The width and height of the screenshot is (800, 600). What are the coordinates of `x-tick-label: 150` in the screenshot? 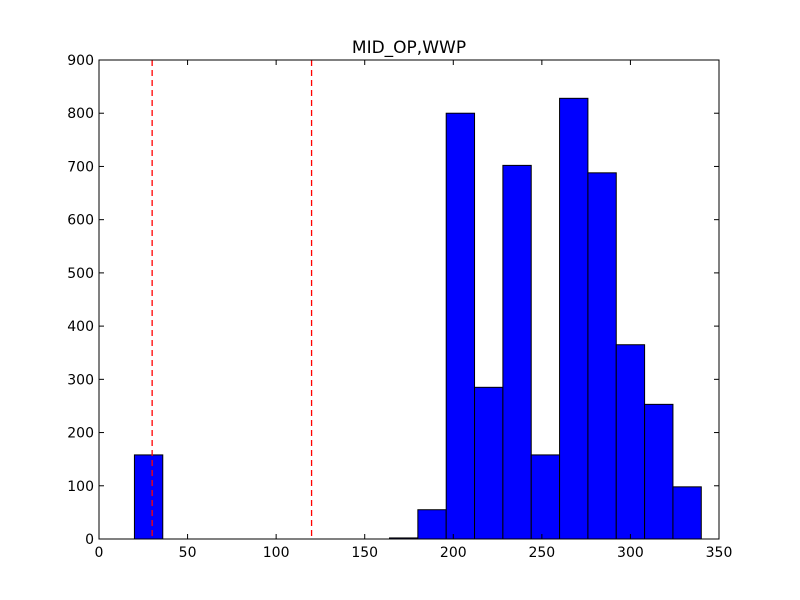 It's located at (364, 553).